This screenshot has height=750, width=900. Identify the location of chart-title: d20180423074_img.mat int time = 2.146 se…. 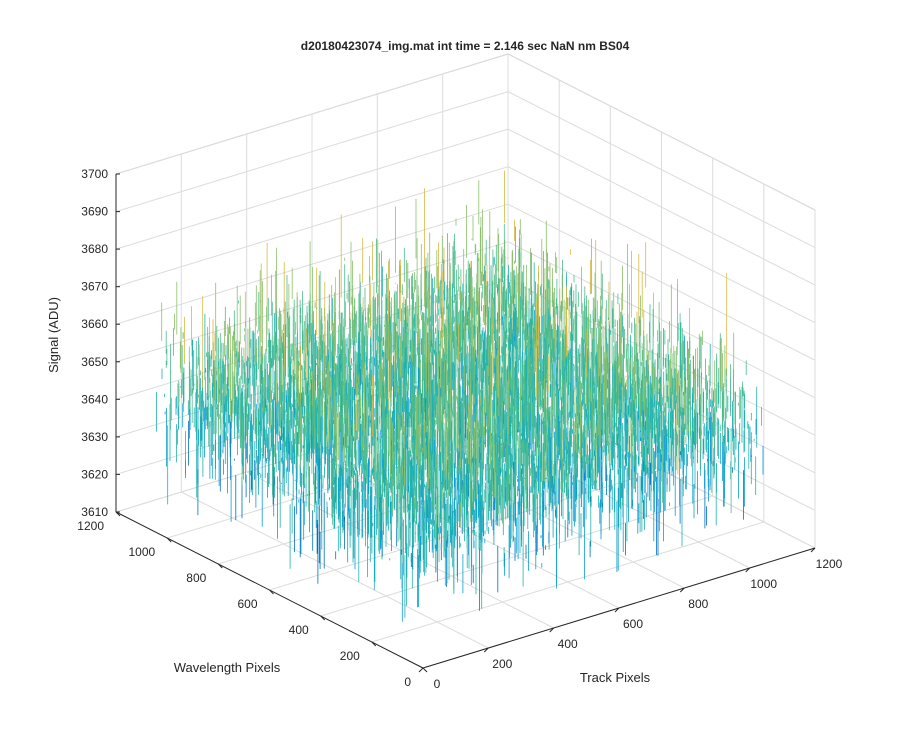
(465, 46).